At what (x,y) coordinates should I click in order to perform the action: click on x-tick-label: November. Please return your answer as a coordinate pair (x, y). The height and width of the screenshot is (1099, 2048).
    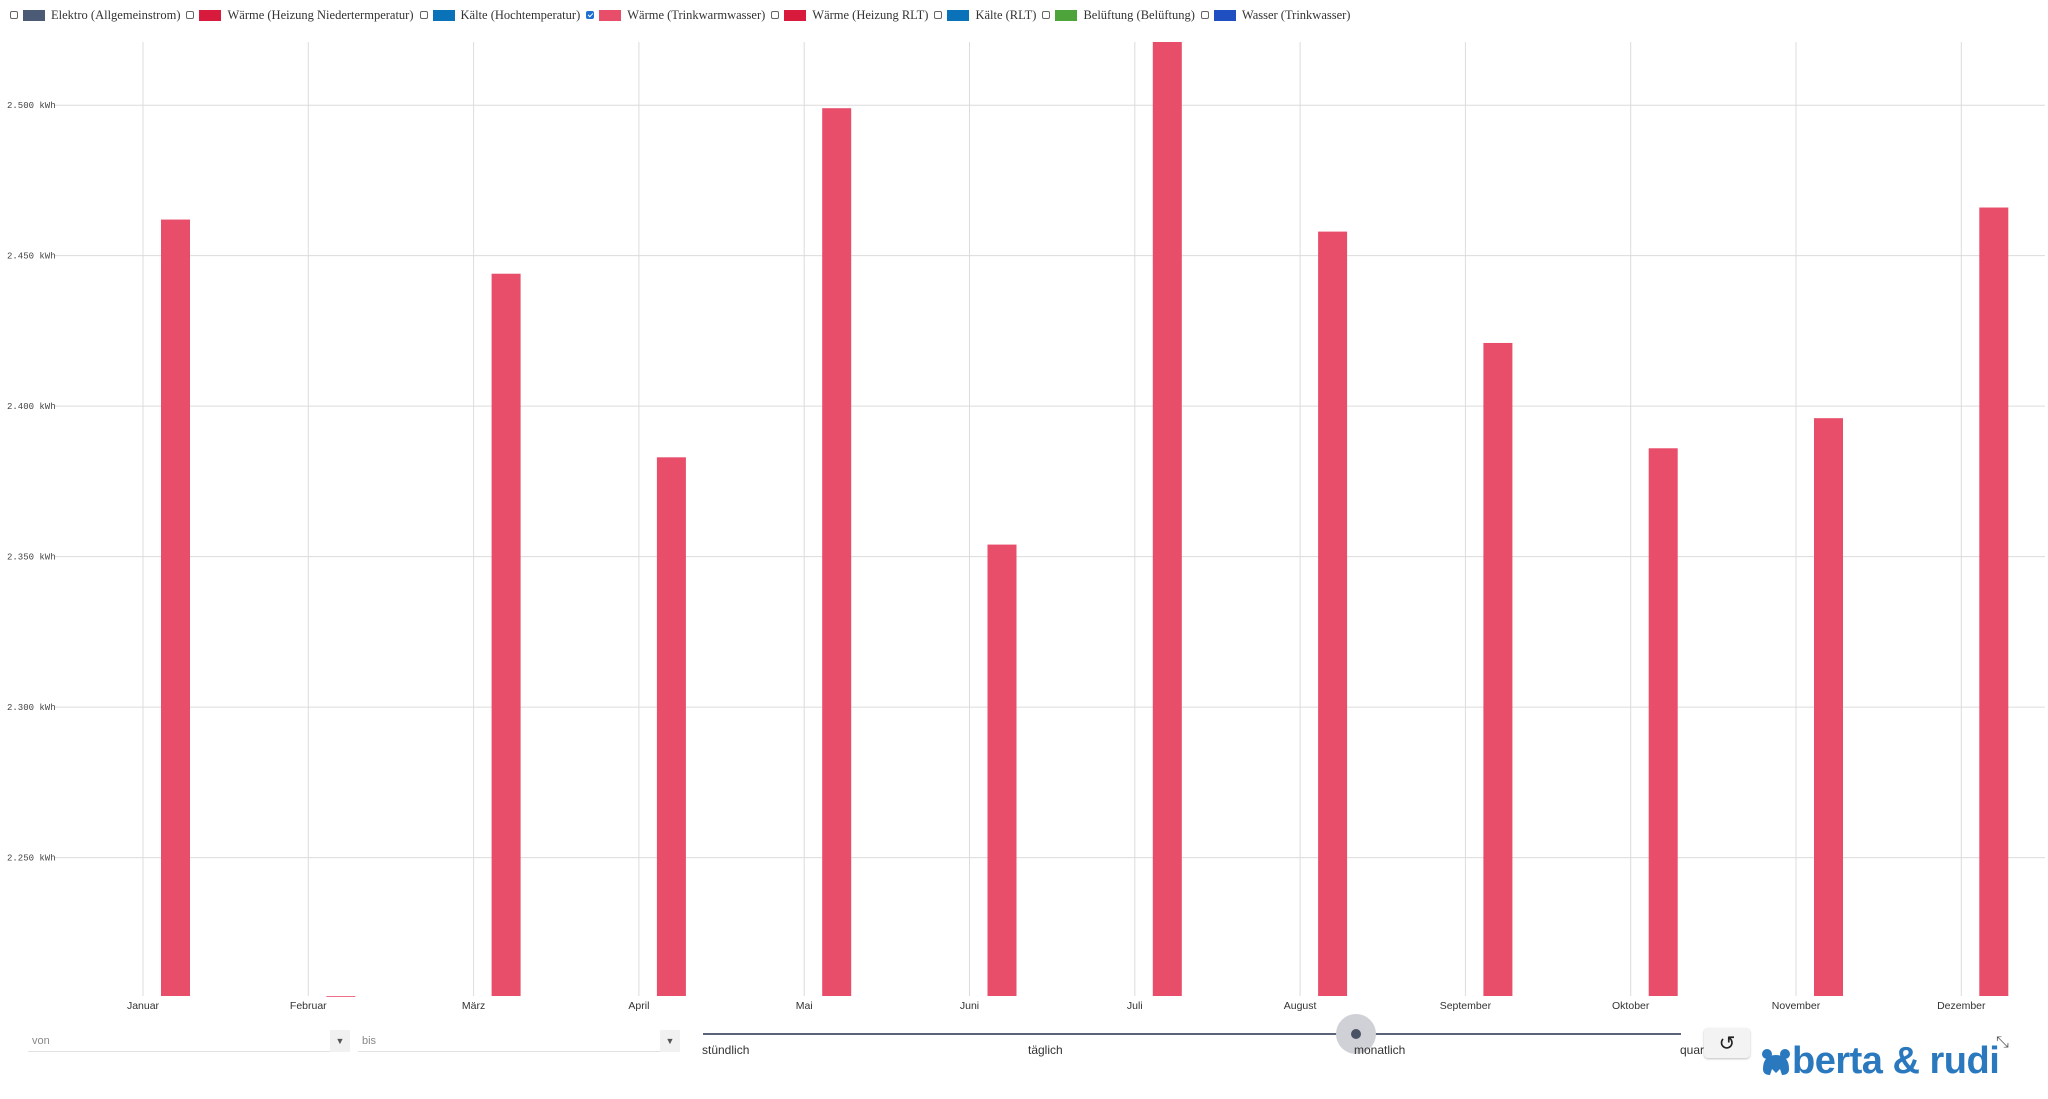
    Looking at the image, I should click on (1796, 1006).